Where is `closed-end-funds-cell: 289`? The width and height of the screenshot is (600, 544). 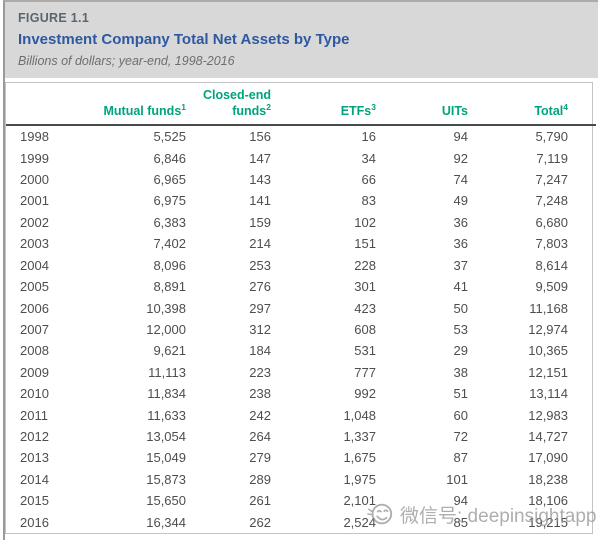 closed-end-funds-cell: 289 is located at coordinates (260, 479).